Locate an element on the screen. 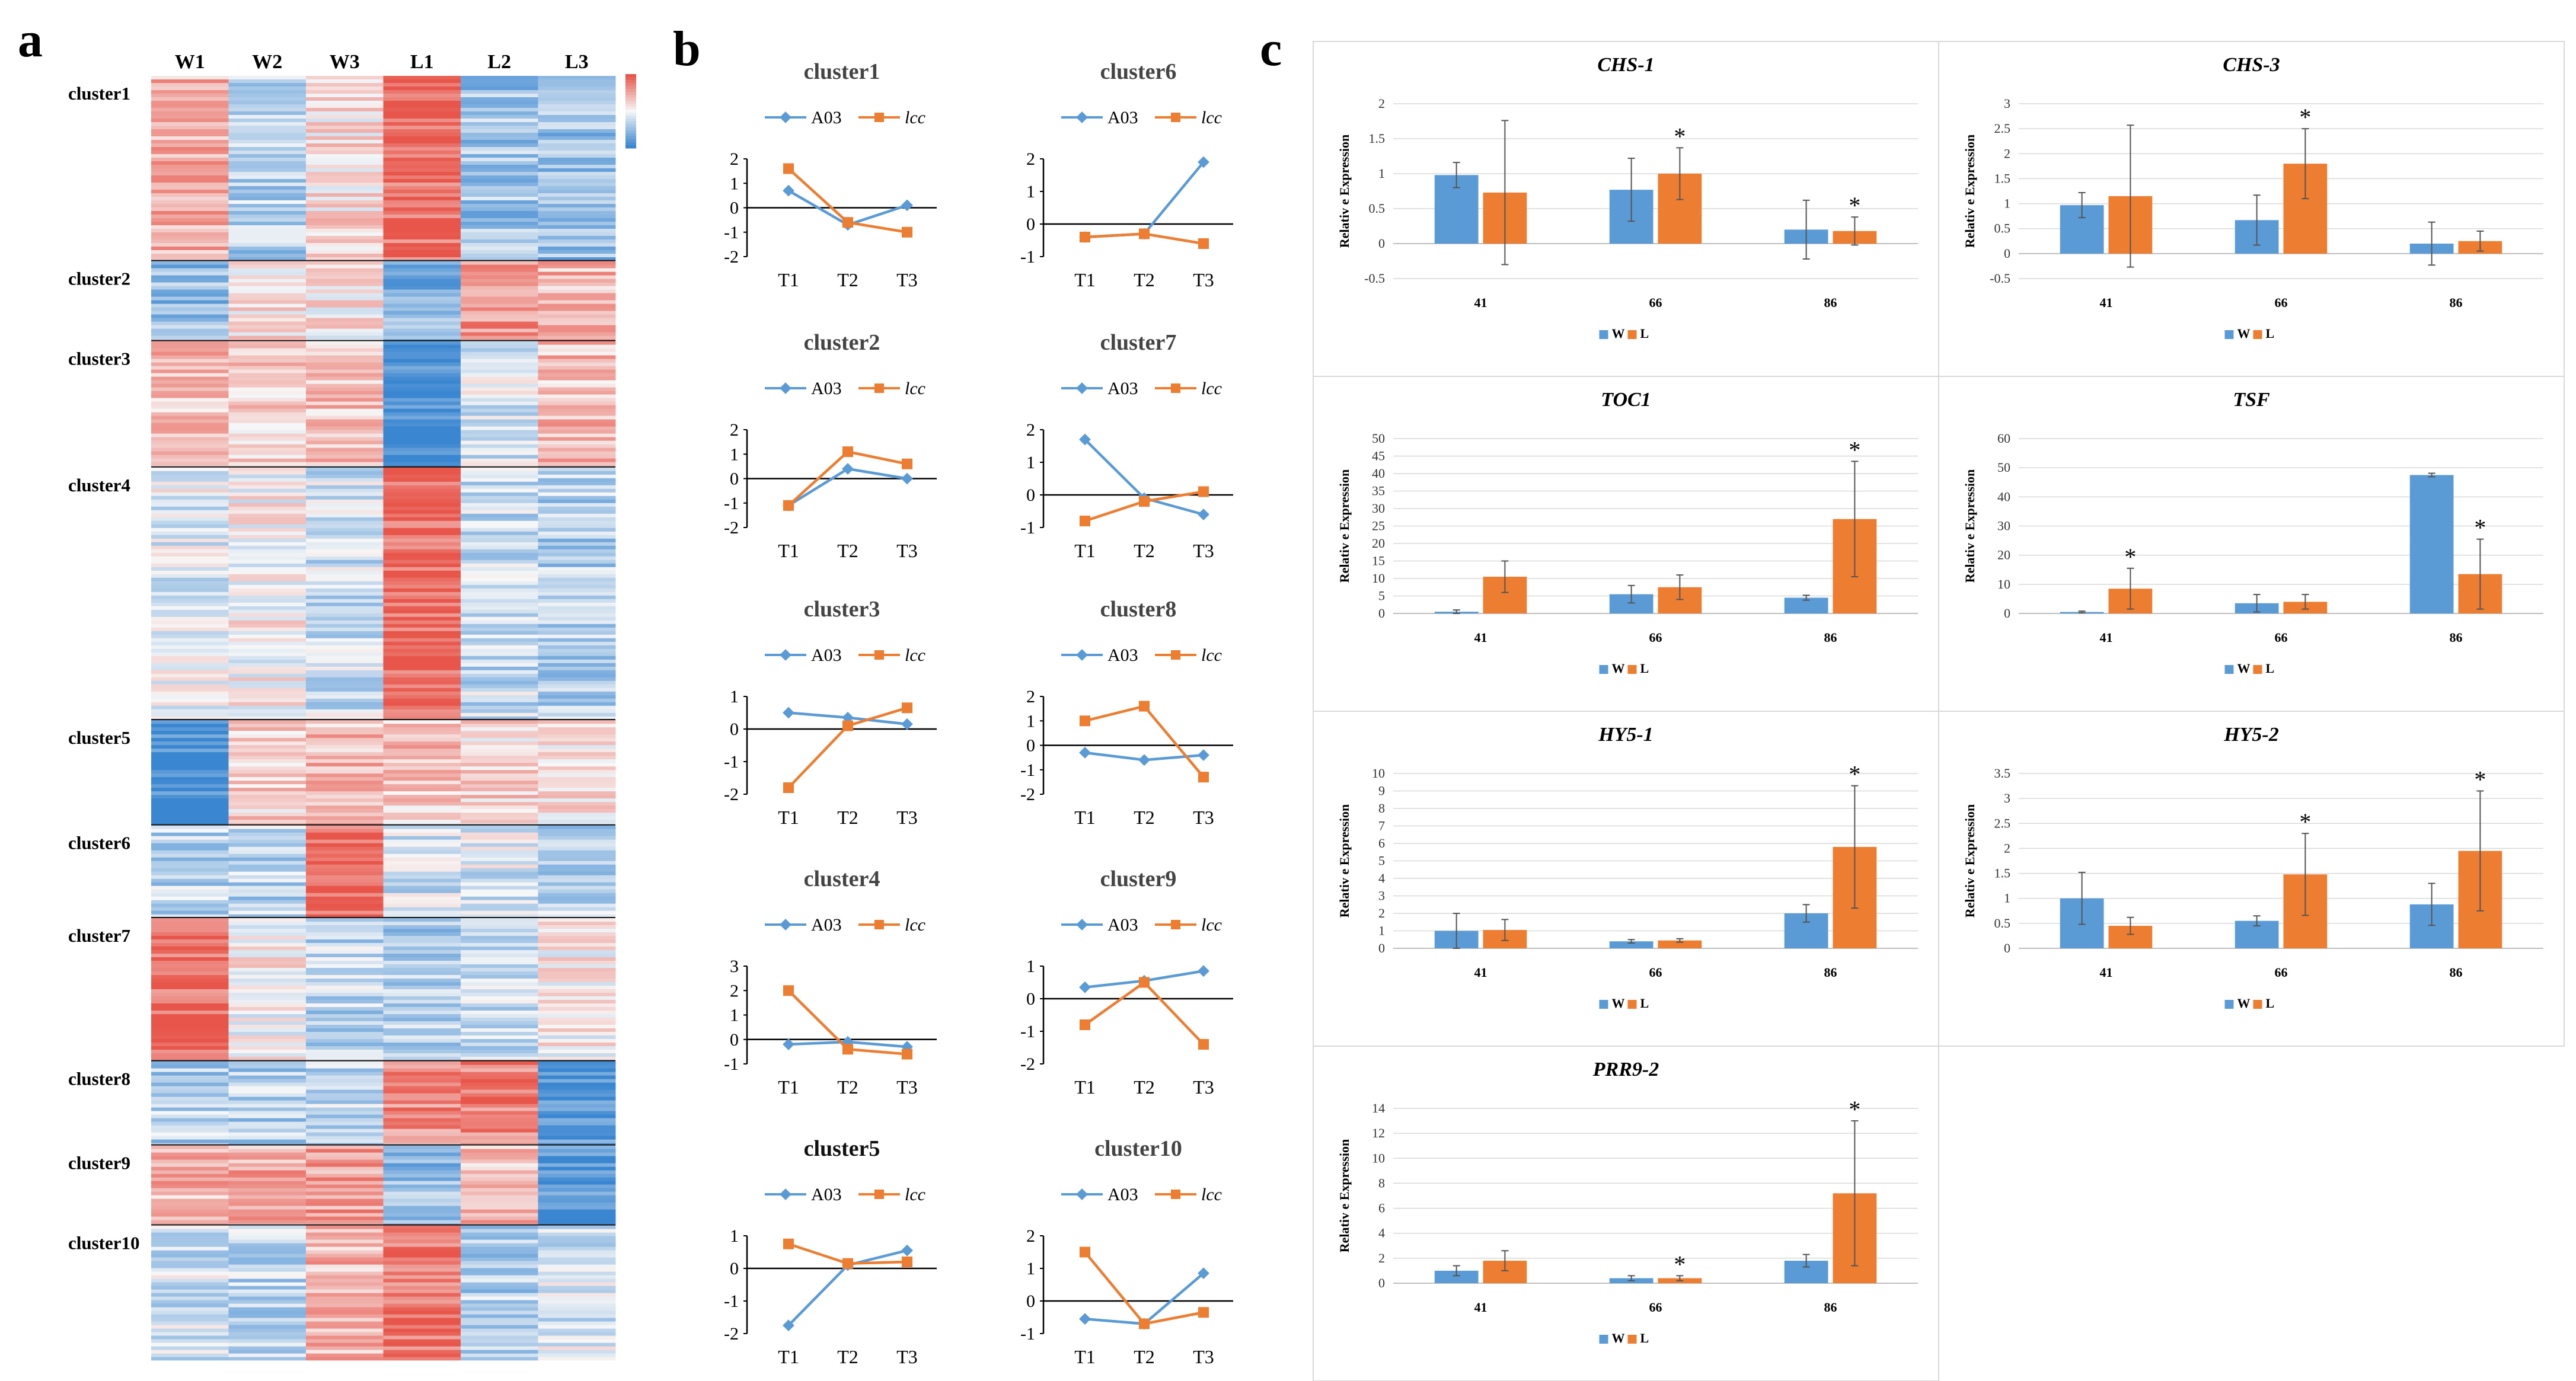  y-tick-label: 3 is located at coordinates (2007, 103).